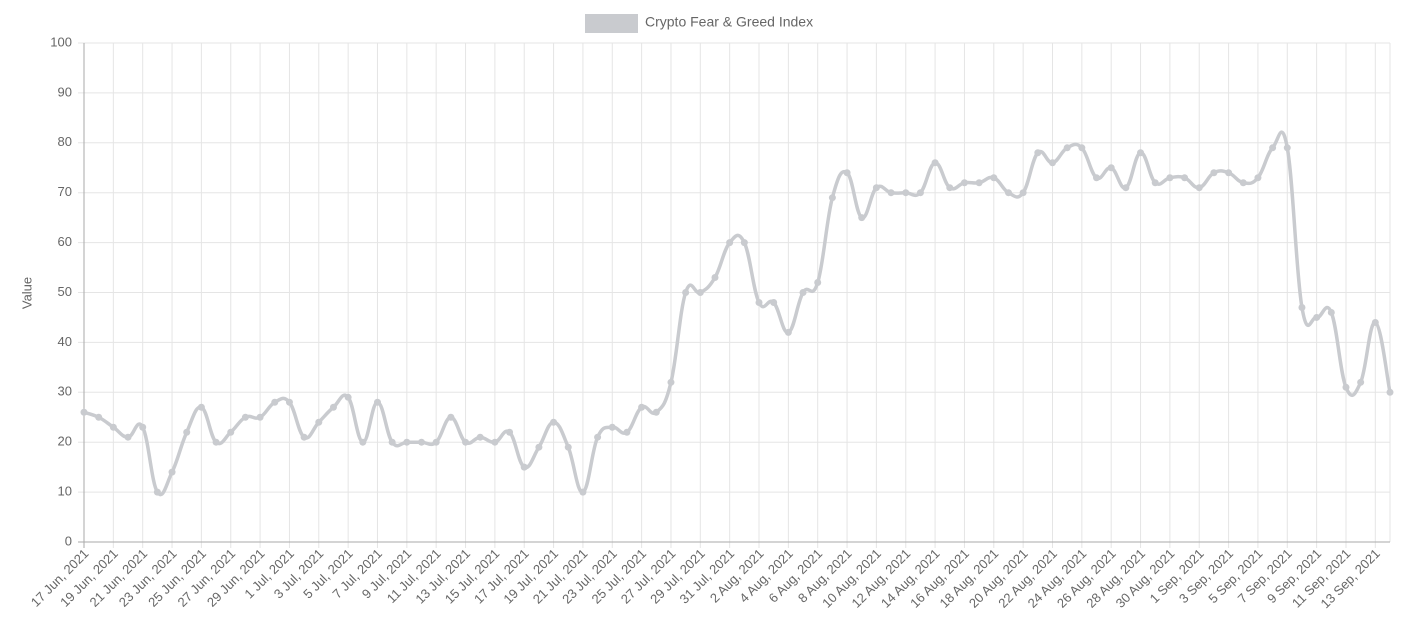 This screenshot has width=1415, height=626. What do you see at coordinates (68, 540) in the screenshot?
I see `y-tick-label: 0` at bounding box center [68, 540].